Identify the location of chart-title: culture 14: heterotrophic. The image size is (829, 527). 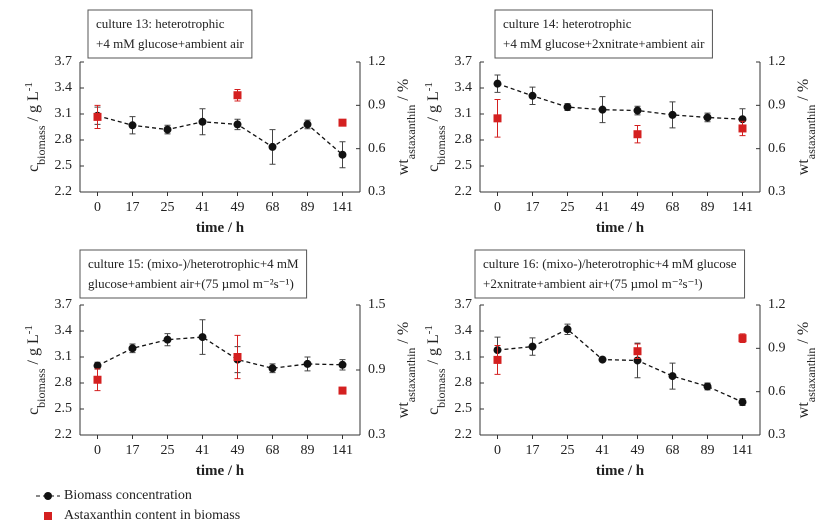
(567, 23).